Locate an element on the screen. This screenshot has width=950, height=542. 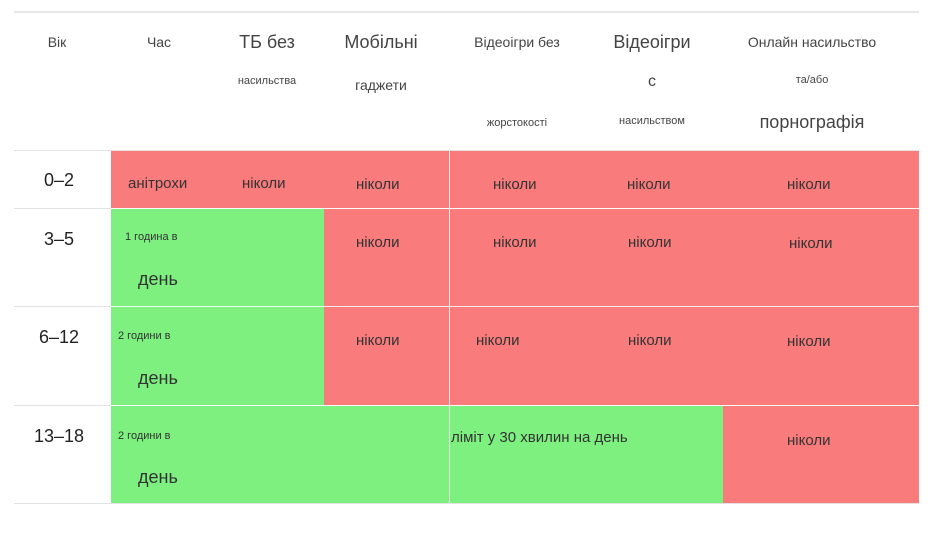
row-0-forbidden-area is located at coordinates (515, 179).